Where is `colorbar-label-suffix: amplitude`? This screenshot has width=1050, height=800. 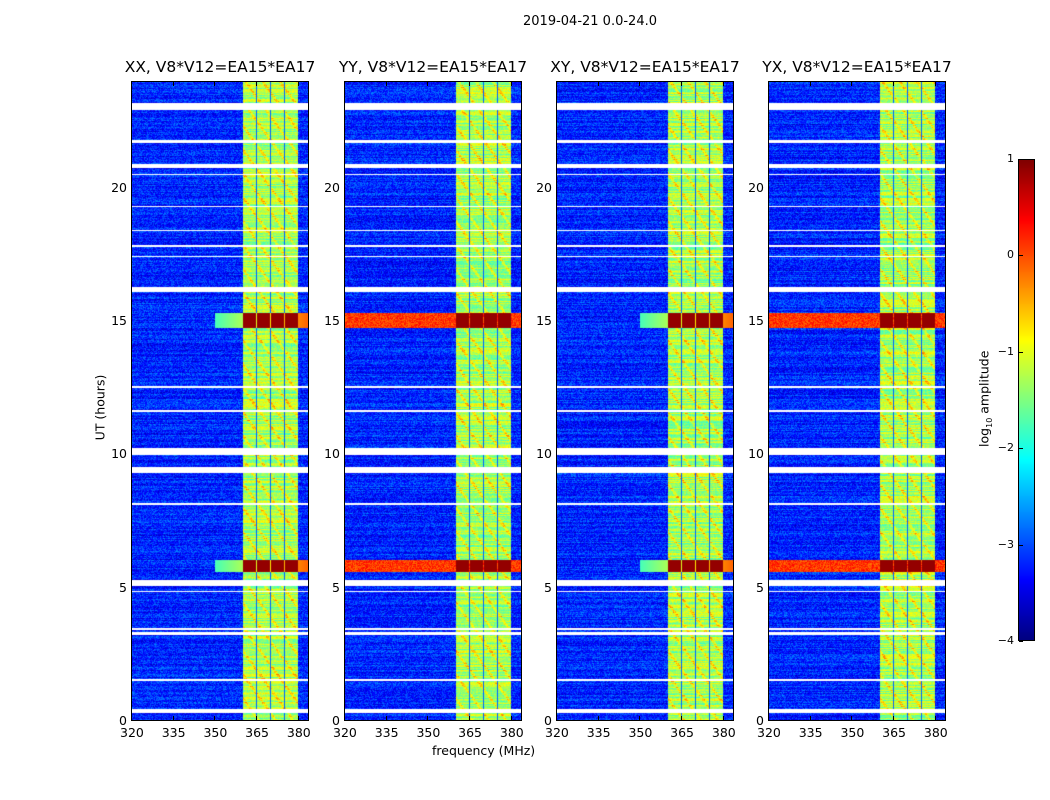
colorbar-label-suffix: amplitude is located at coordinates (984, 384).